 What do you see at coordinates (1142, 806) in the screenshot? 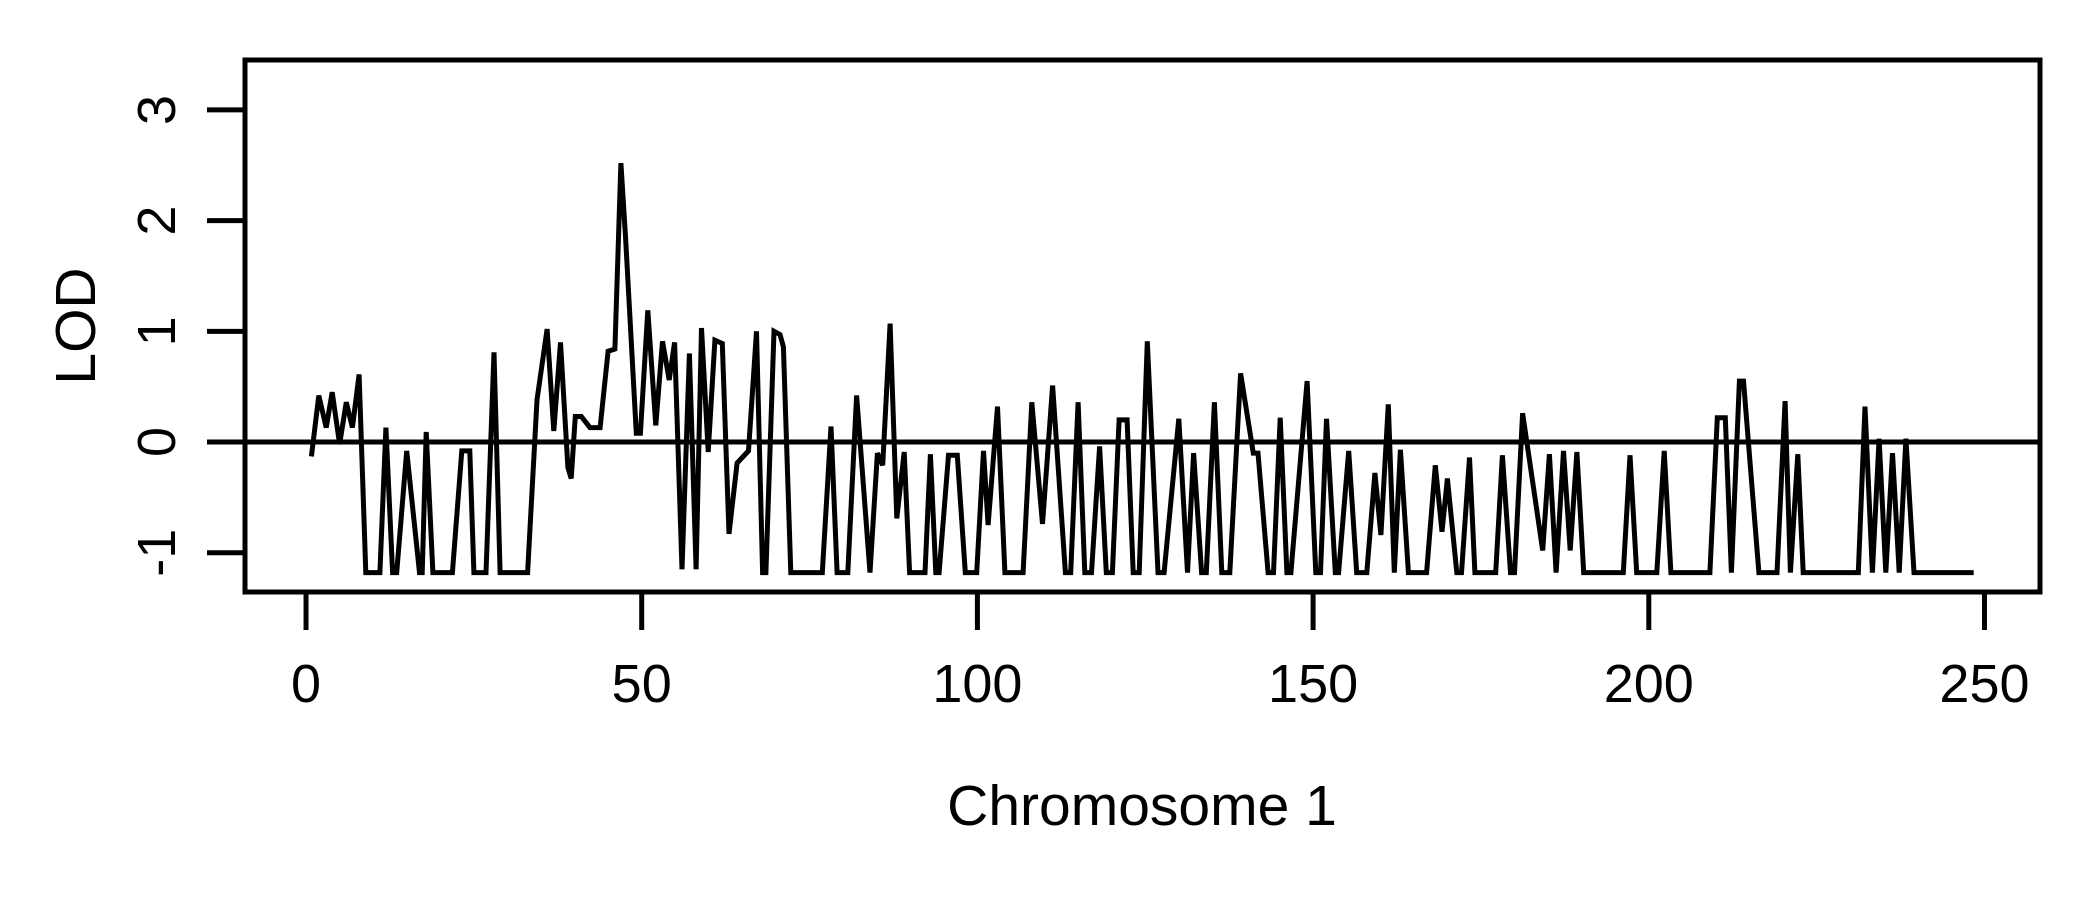
I see `x-axis-title: Chromosome 1` at bounding box center [1142, 806].